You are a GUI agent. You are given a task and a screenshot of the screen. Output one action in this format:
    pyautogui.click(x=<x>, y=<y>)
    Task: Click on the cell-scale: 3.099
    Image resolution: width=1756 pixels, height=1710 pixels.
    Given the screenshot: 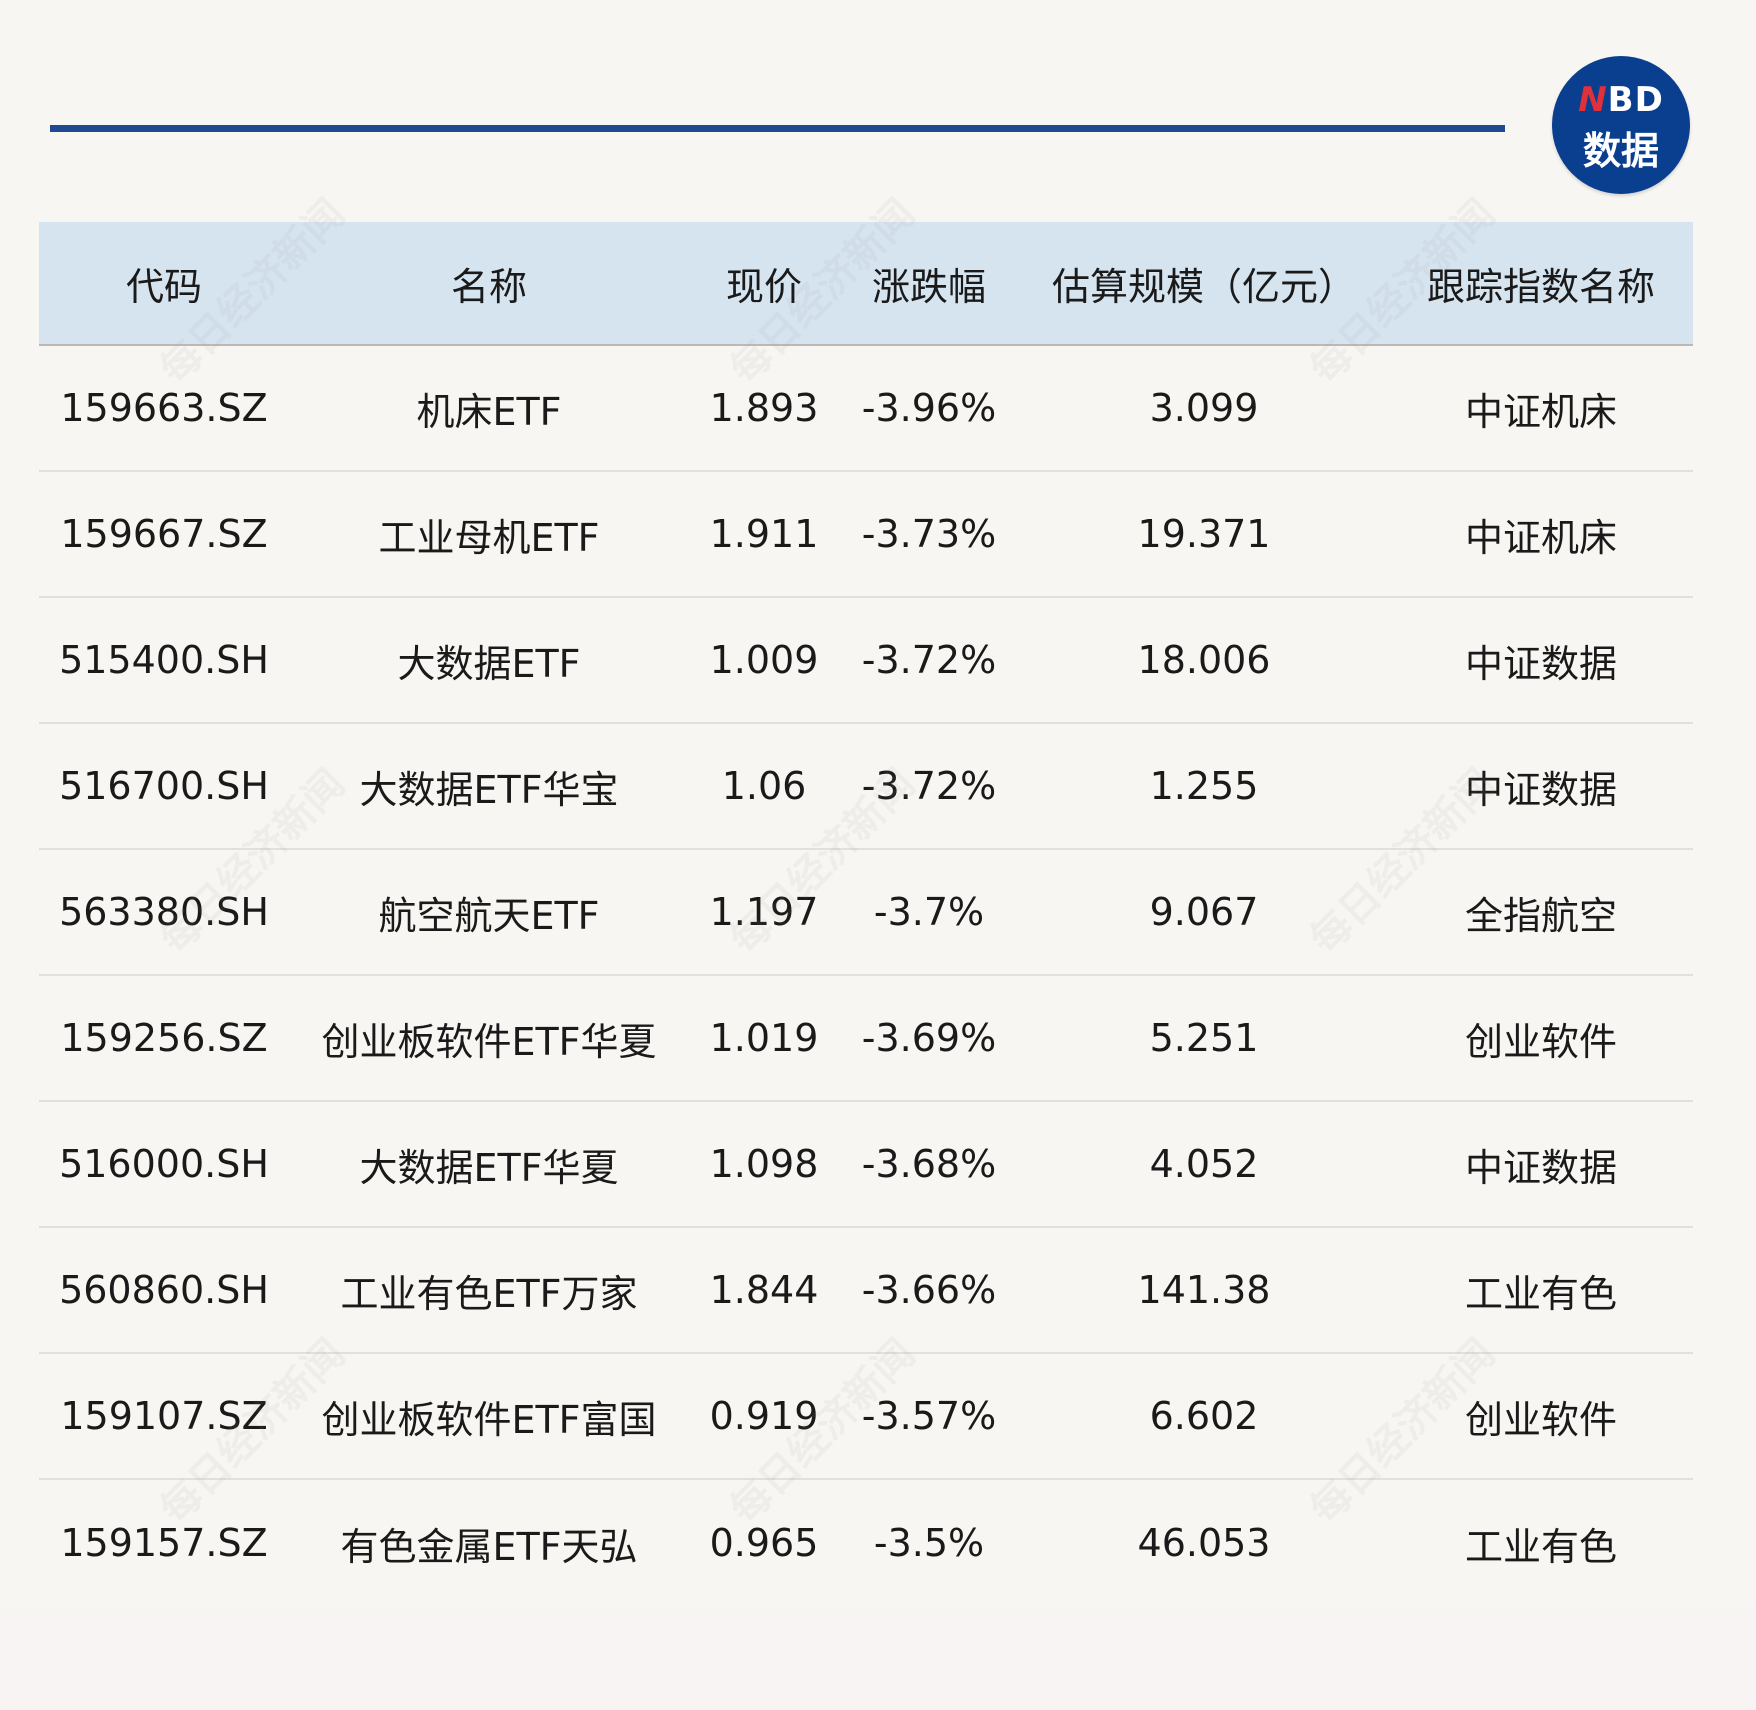 What is the action you would take?
    pyautogui.click(x=1204, y=408)
    